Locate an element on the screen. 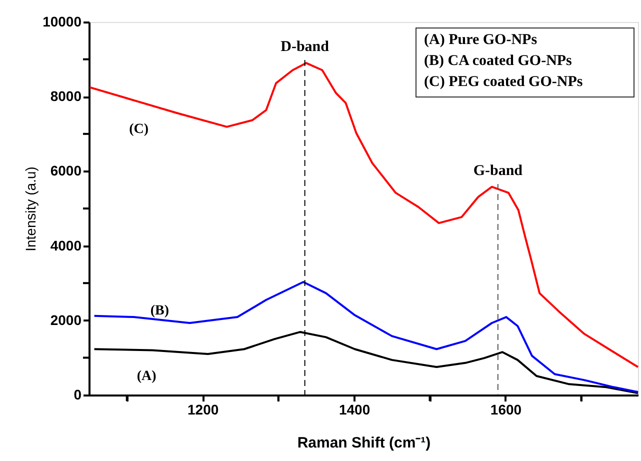 The width and height of the screenshot is (641, 461). annotation: (C) is located at coordinates (139, 130).